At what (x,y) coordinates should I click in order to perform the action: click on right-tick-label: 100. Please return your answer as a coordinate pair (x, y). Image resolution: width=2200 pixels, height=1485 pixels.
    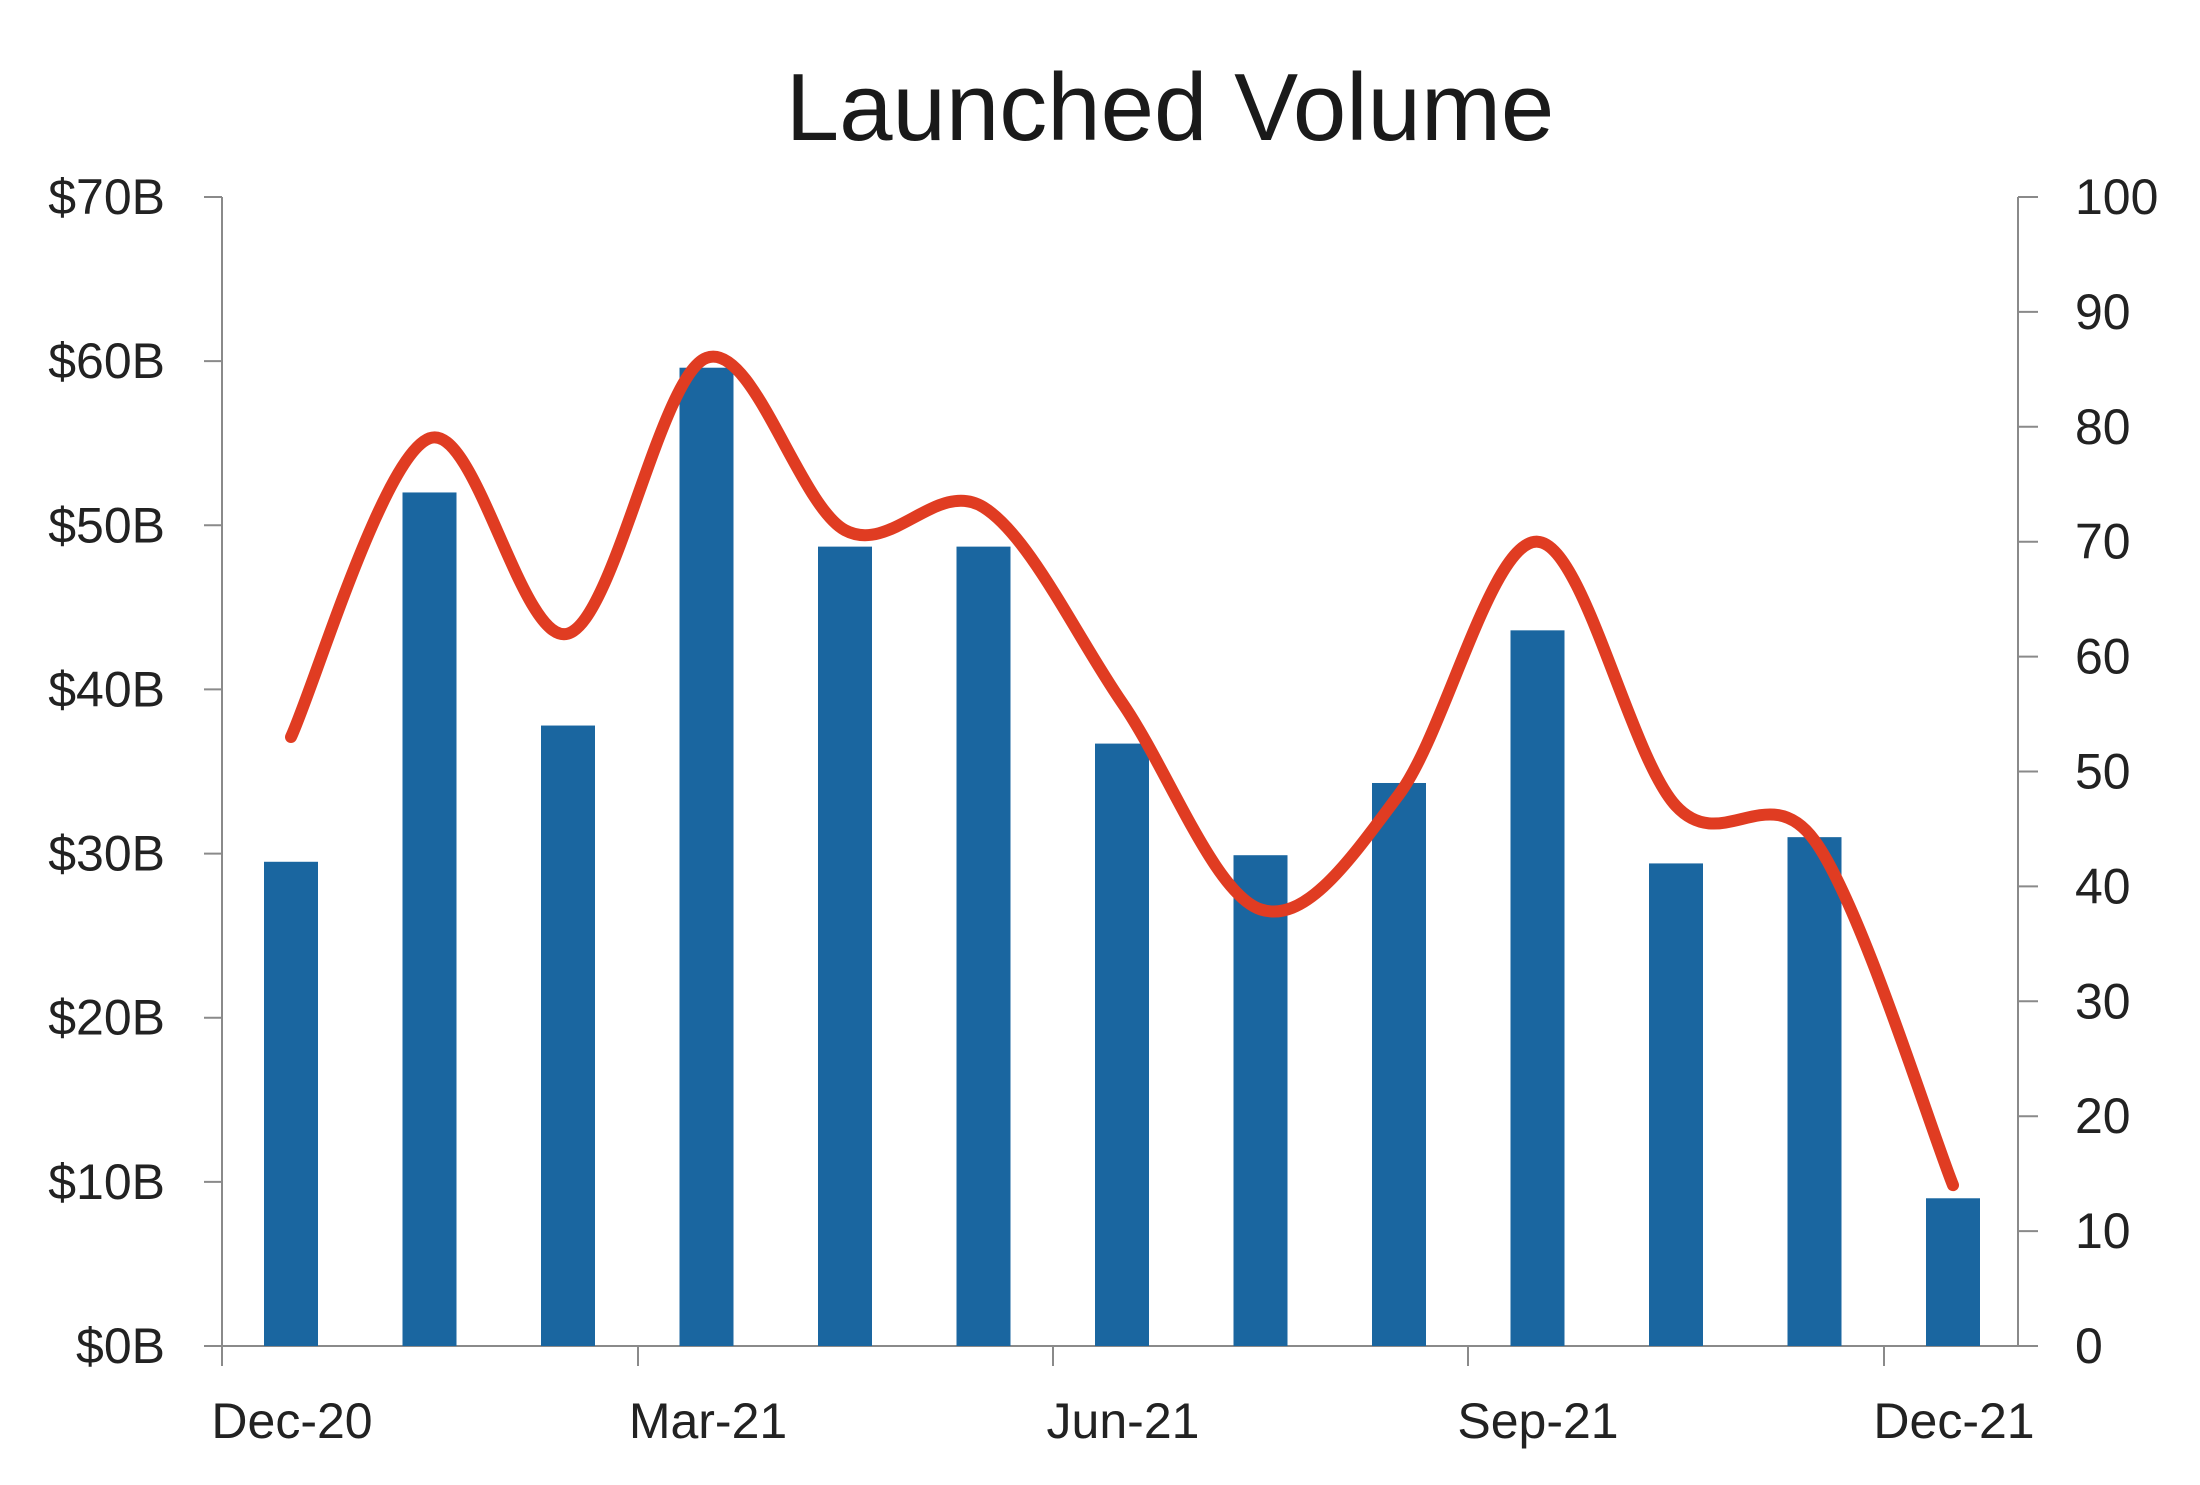
    Looking at the image, I should click on (2116, 197).